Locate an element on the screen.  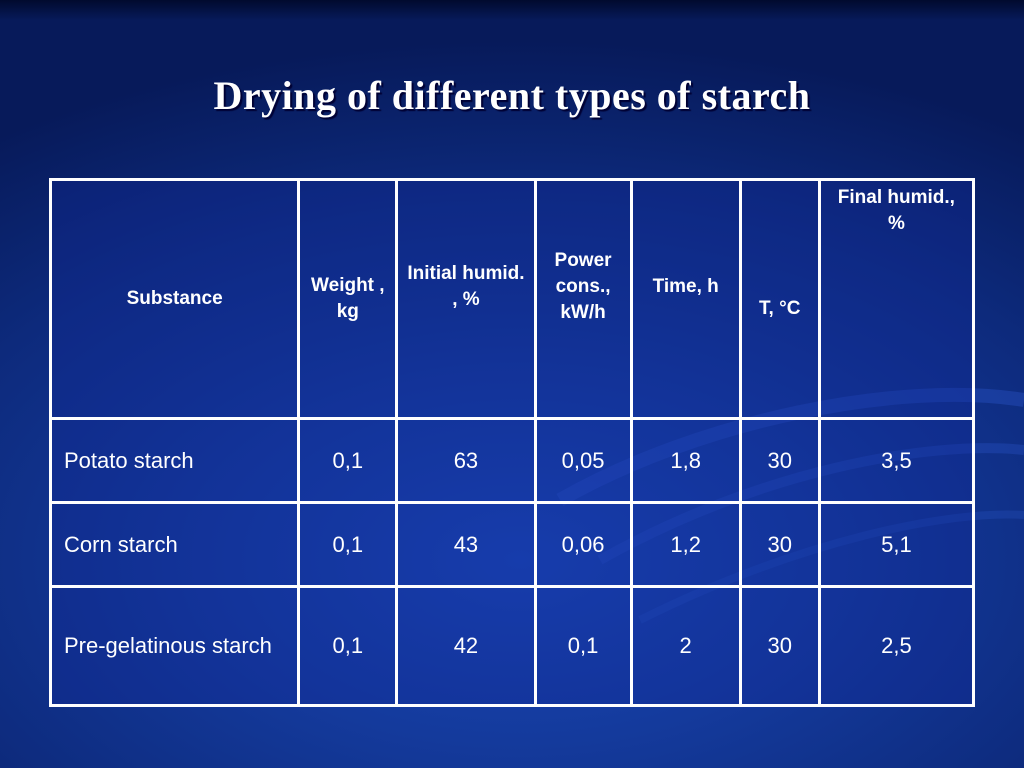
cell-time: 2 is located at coordinates (685, 646).